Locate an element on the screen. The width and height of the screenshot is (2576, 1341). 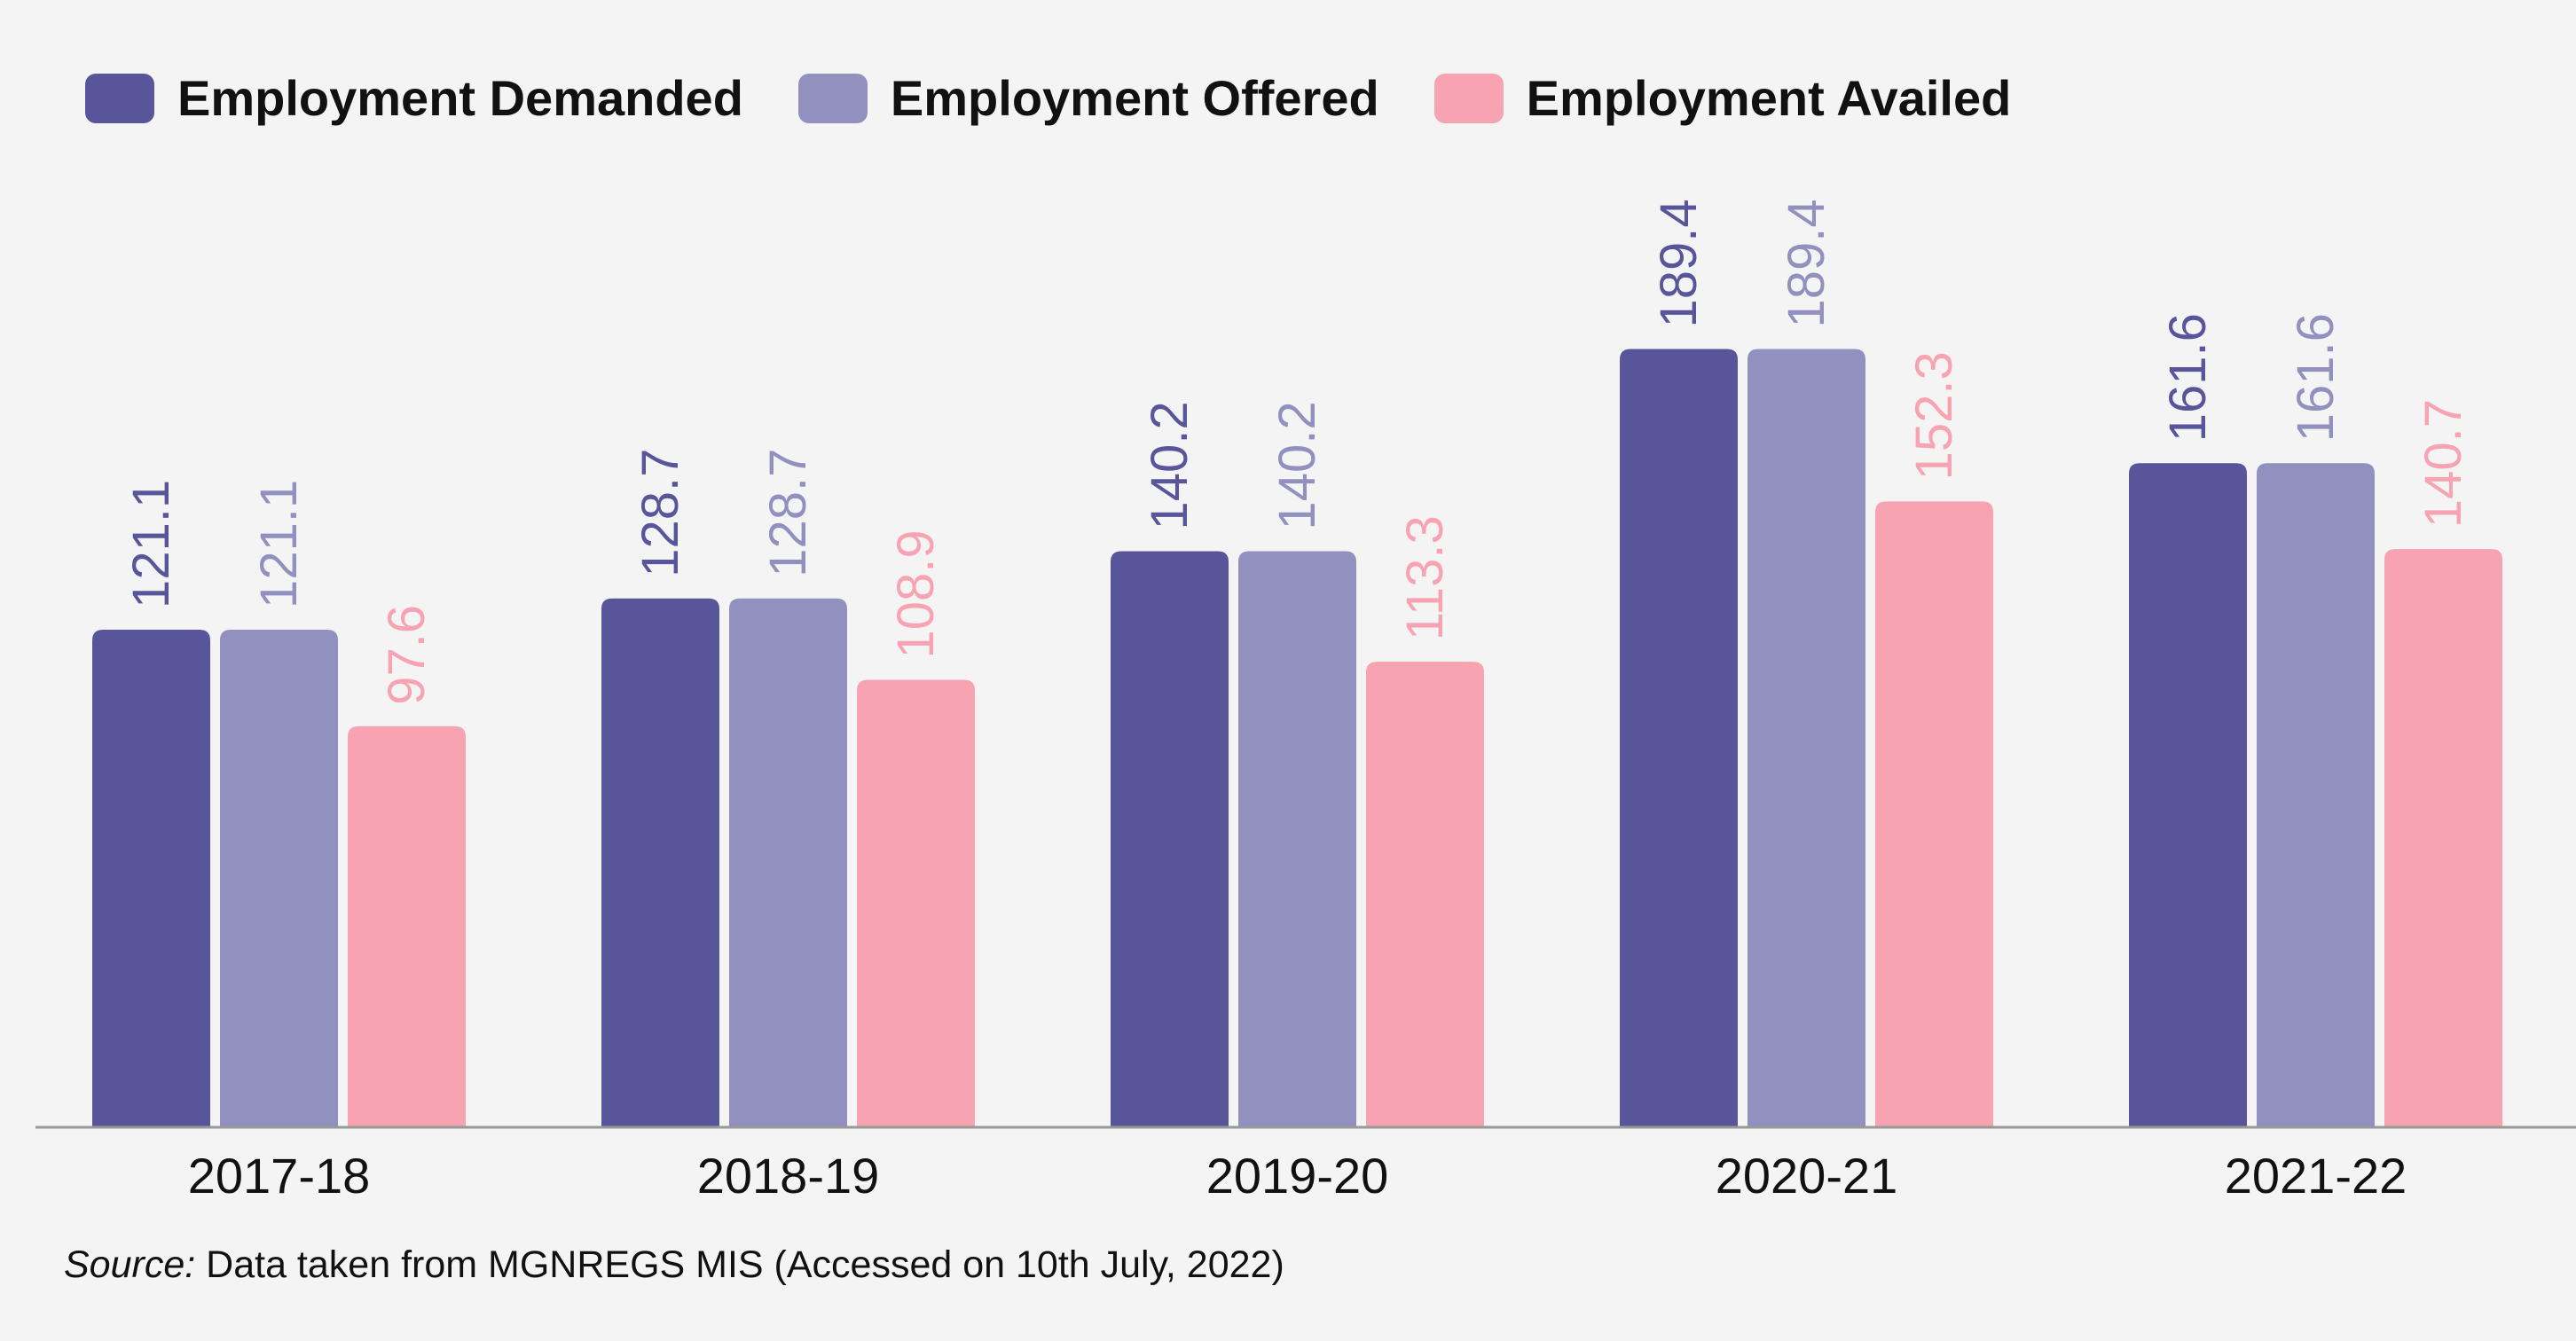
value-label: 113.3 is located at coordinates (1425, 577).